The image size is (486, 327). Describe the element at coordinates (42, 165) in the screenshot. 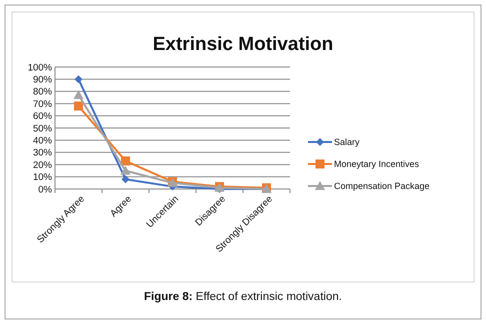

I see `y-tick-label: 20%` at that location.